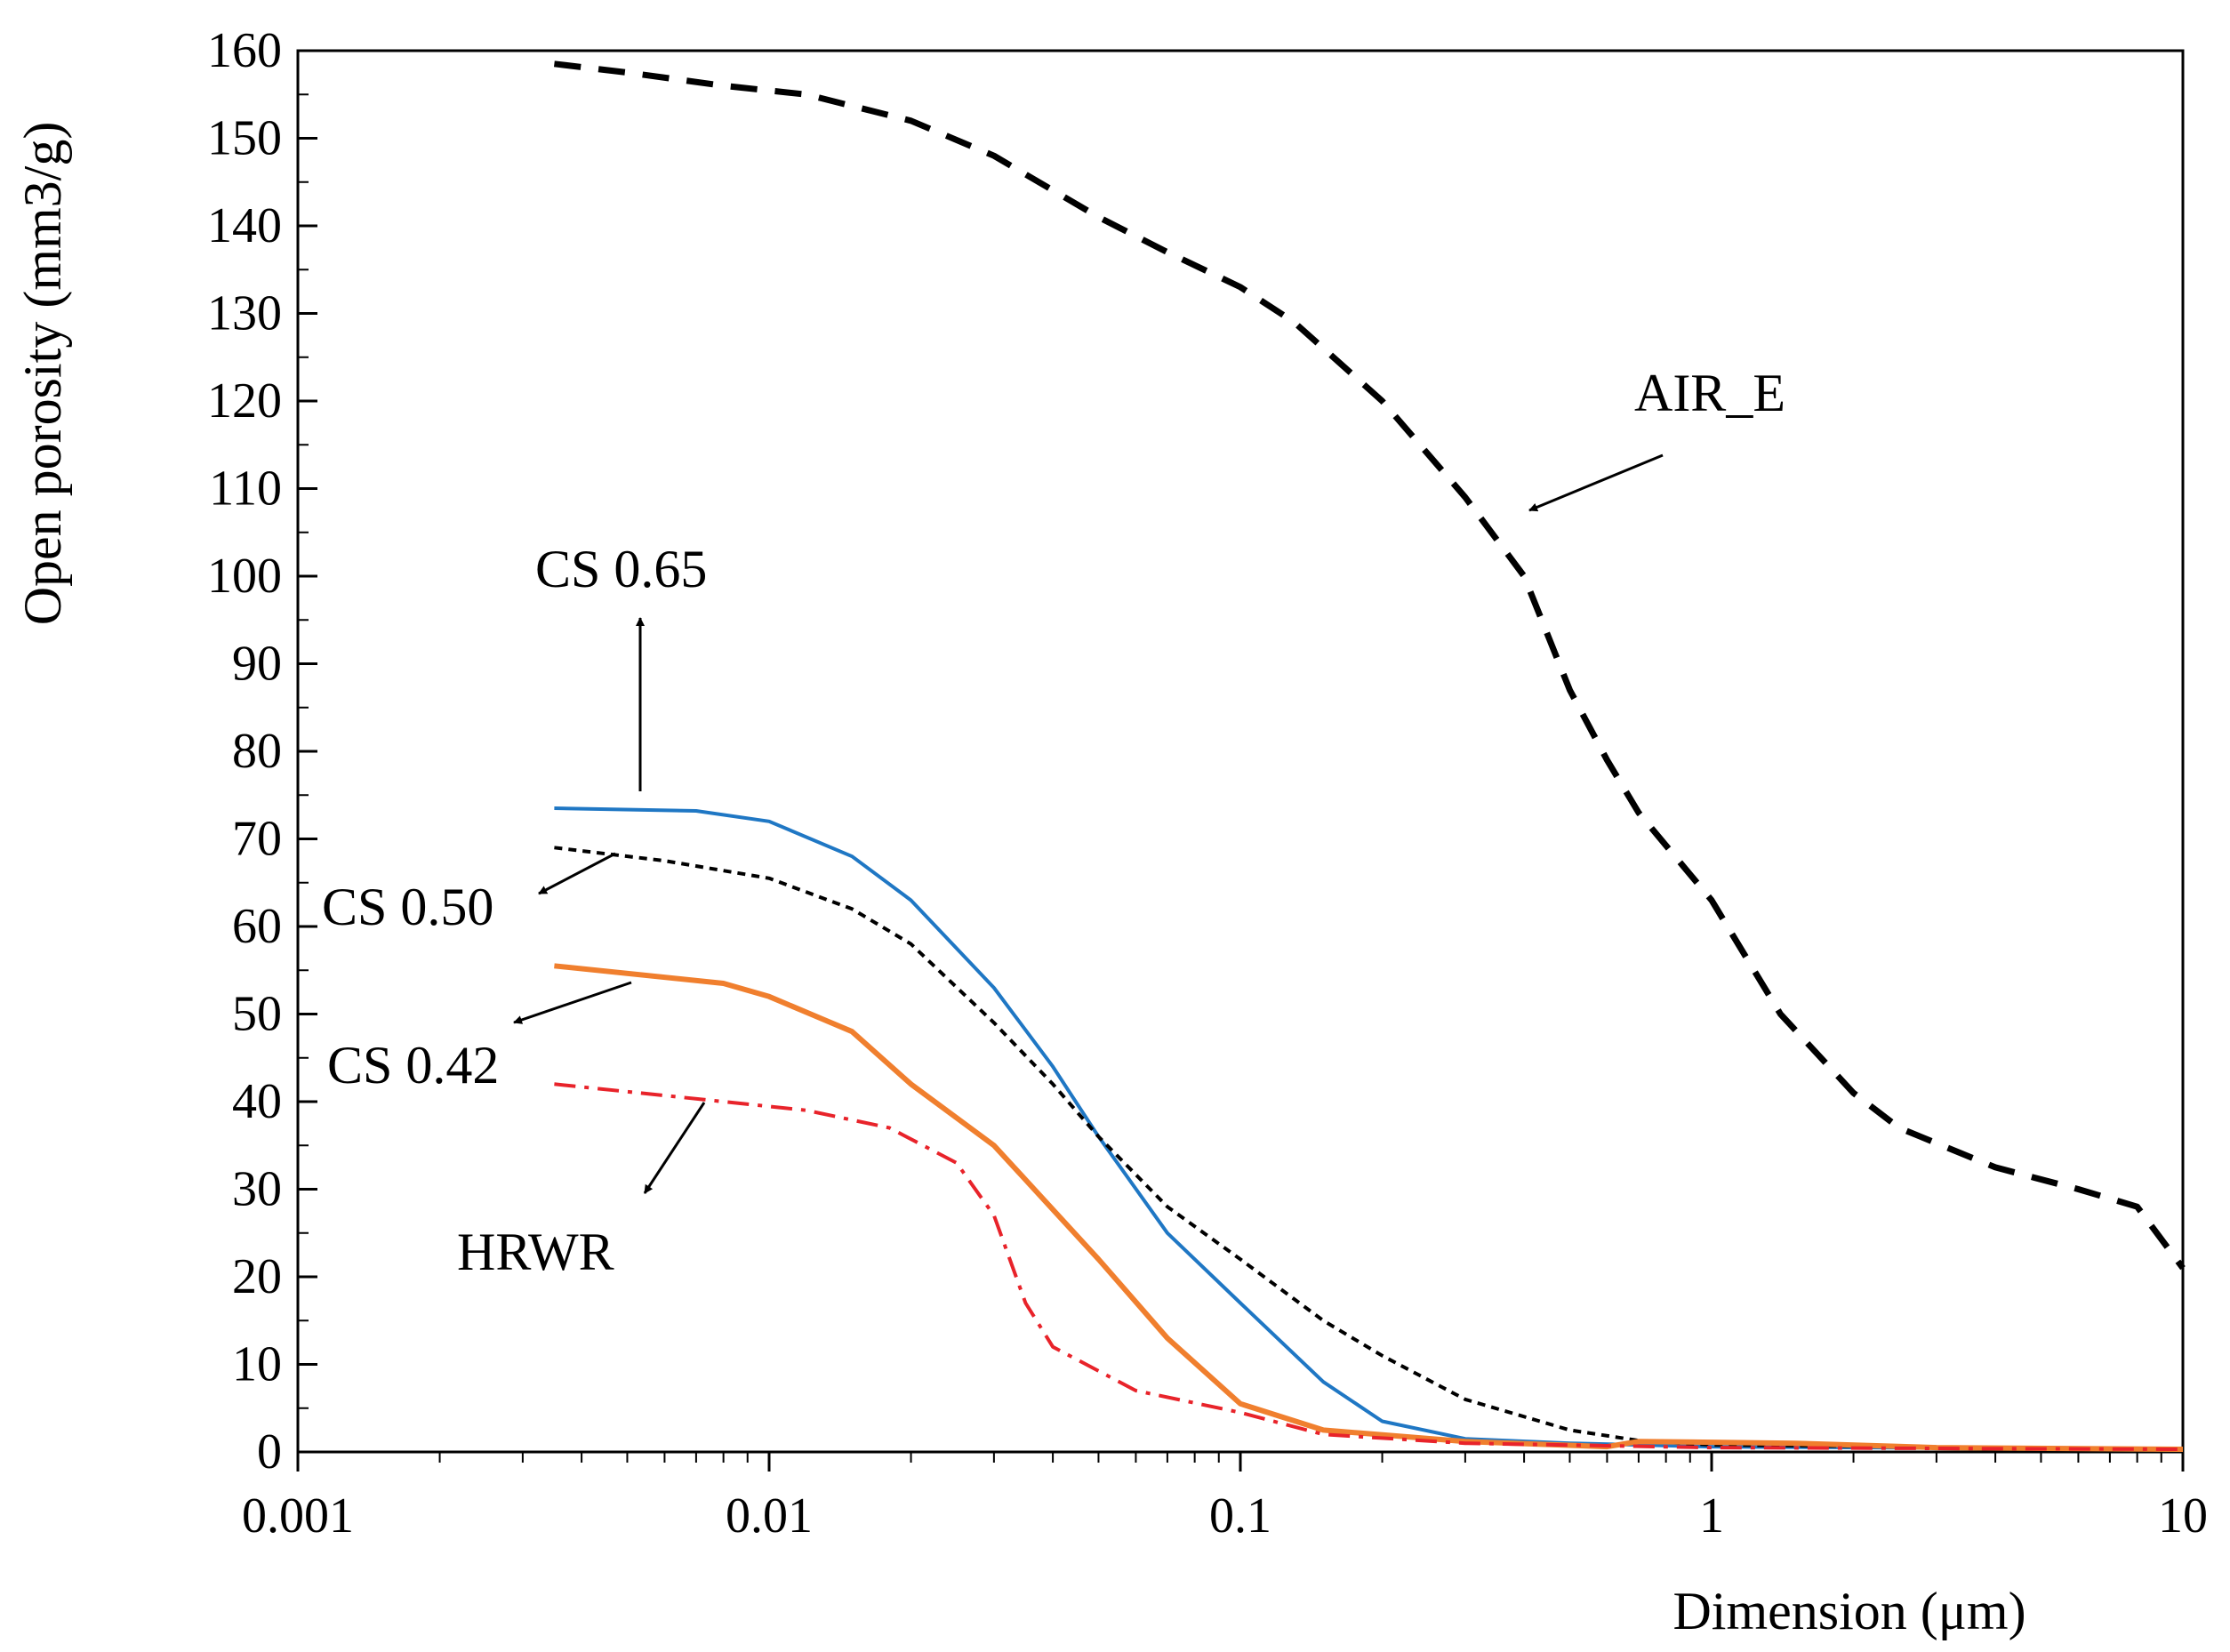 The image size is (2230, 1652). What do you see at coordinates (257, 1277) in the screenshot?
I see `y-tick-label-20: 20` at bounding box center [257, 1277].